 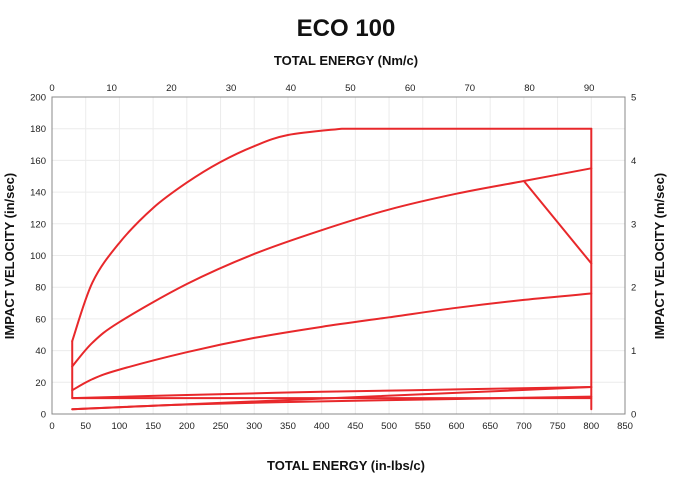 I want to click on y2-tick-label: 4, so click(x=633, y=161).